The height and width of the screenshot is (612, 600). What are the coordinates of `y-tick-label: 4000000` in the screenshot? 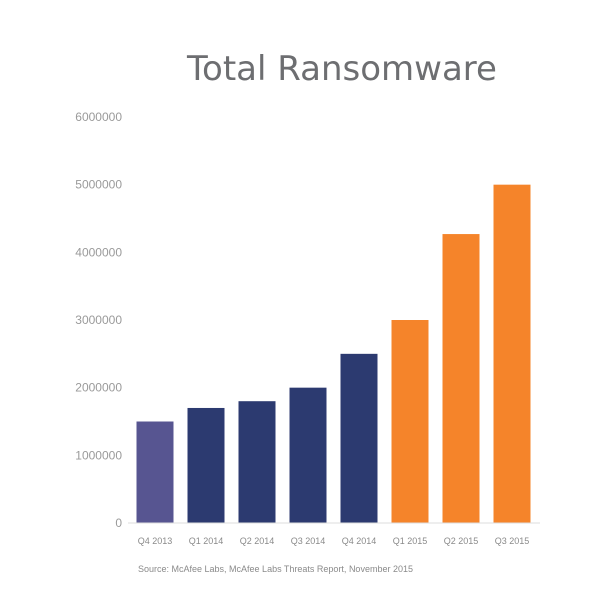 It's located at (98, 252).